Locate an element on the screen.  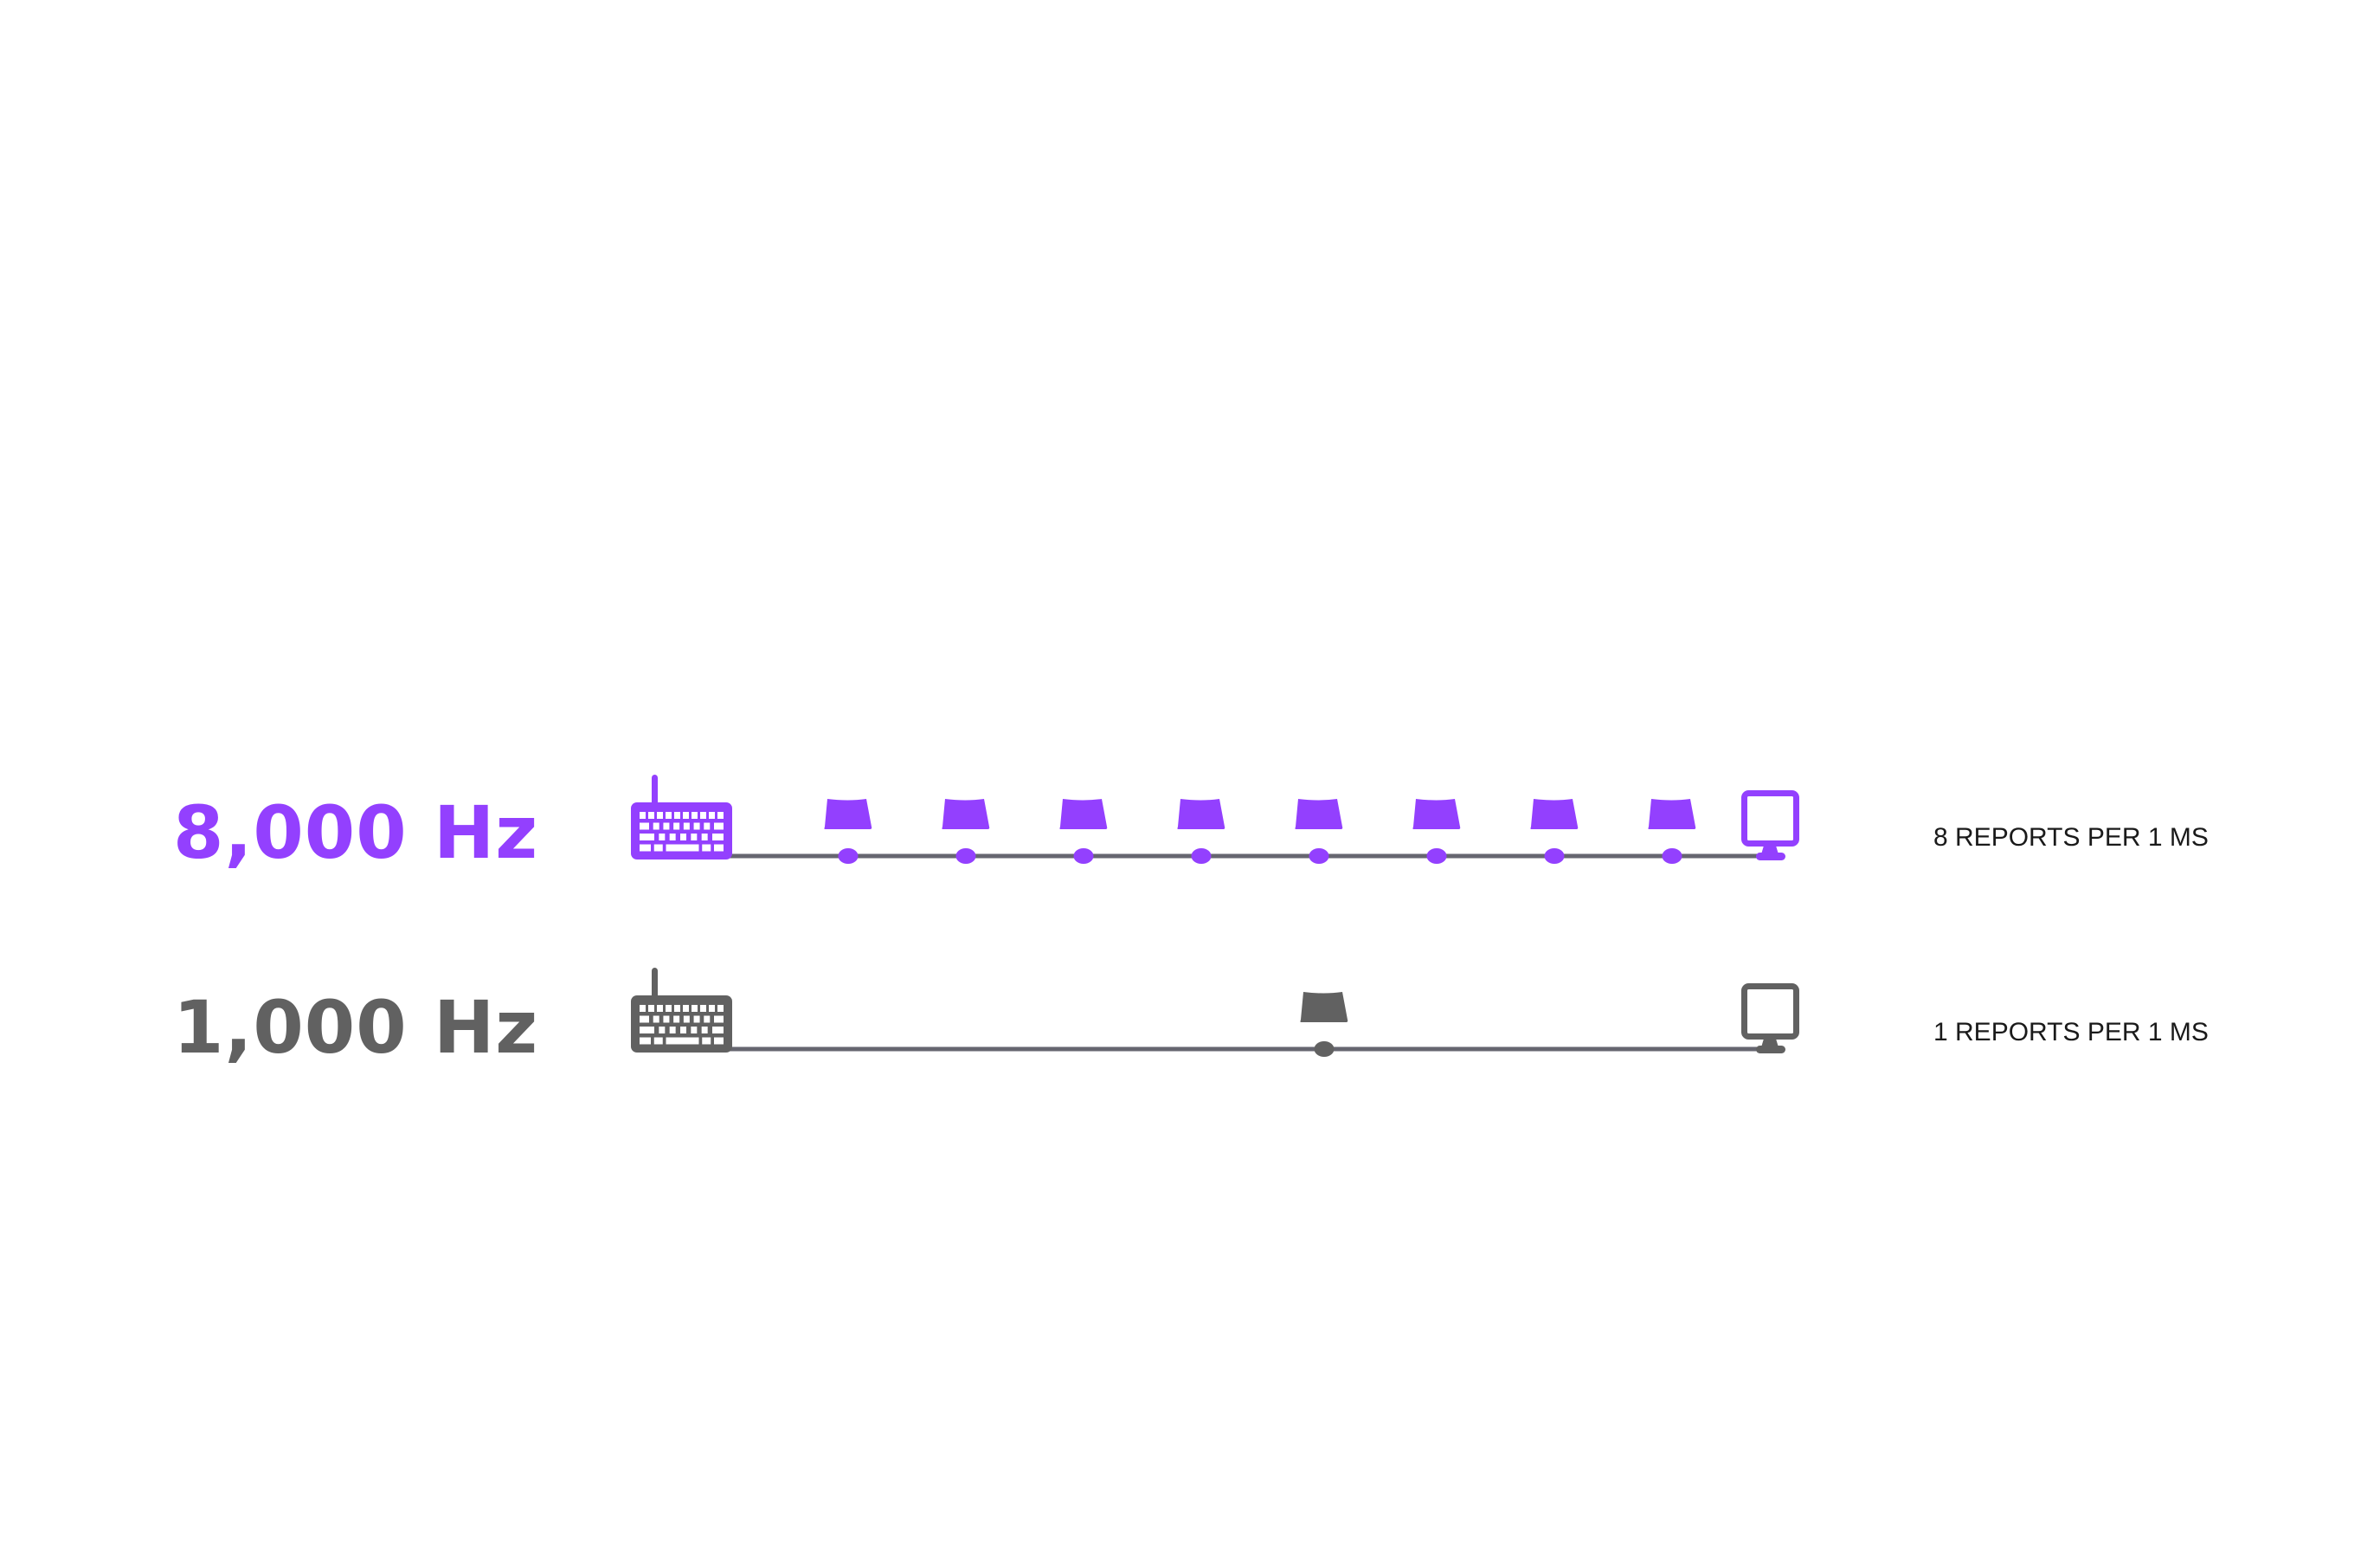
reports-caption-1000: 1 REPORTS PER 1 MS is located at coordinates (2071, 1032).